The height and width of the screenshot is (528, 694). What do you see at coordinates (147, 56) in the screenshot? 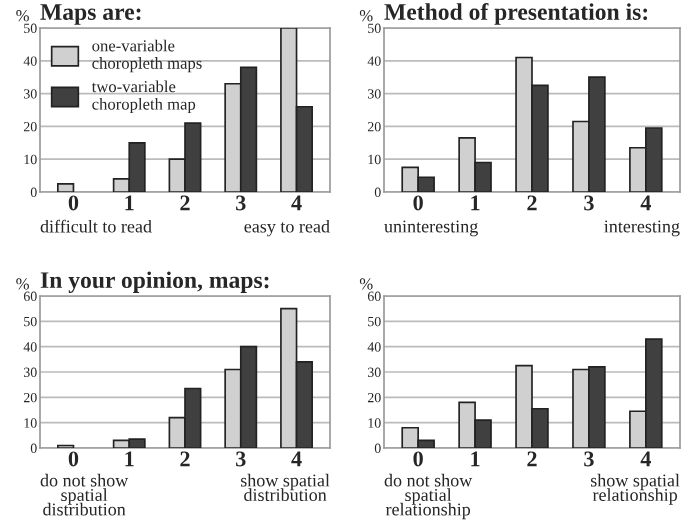
I see `legend-label: one-variable choropleth maps` at bounding box center [147, 56].